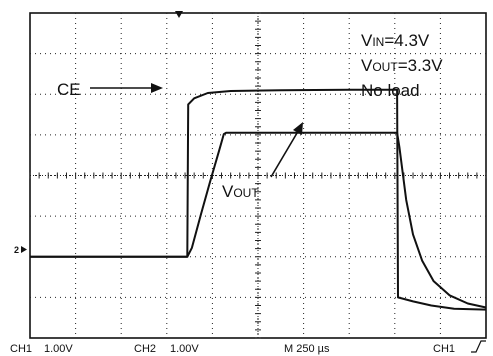  What do you see at coordinates (69, 89) in the screenshot?
I see `ce-label: CE` at bounding box center [69, 89].